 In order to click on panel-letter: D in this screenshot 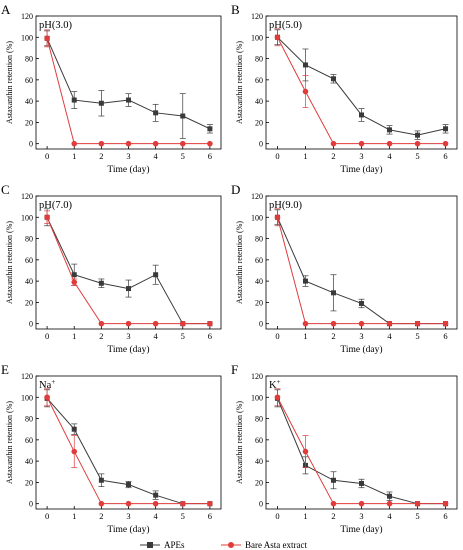, I will do `click(235, 189)`.